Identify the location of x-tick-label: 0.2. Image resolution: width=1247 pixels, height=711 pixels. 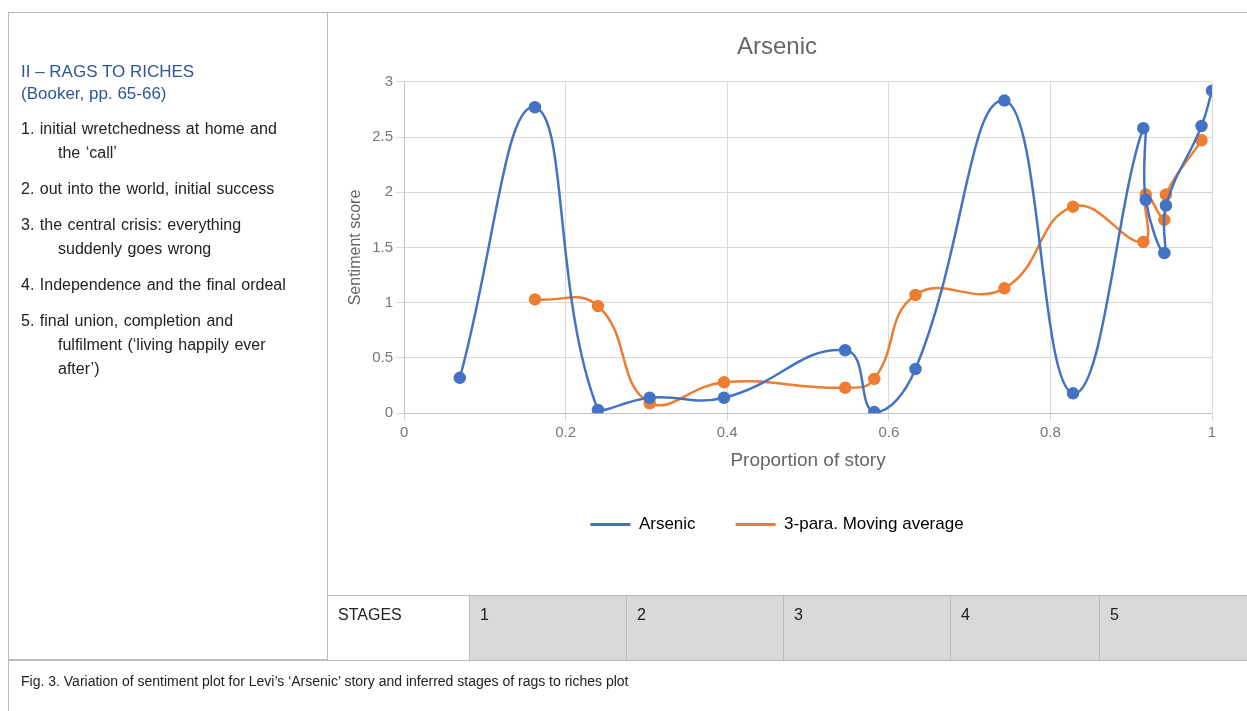
(566, 432).